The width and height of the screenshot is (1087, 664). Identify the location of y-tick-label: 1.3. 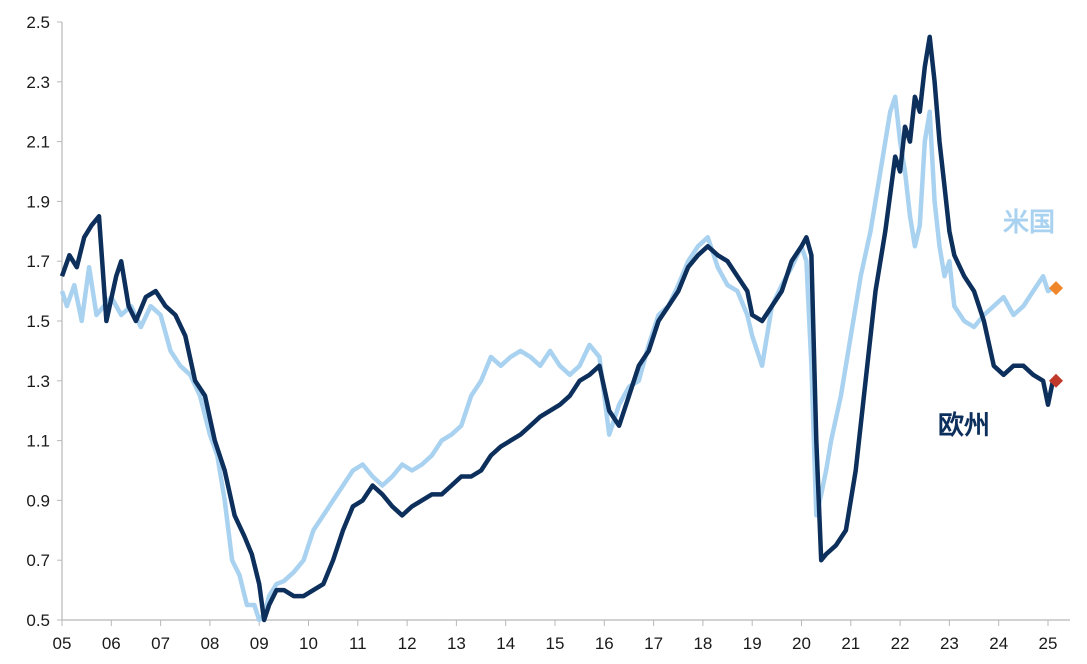
(38, 381).